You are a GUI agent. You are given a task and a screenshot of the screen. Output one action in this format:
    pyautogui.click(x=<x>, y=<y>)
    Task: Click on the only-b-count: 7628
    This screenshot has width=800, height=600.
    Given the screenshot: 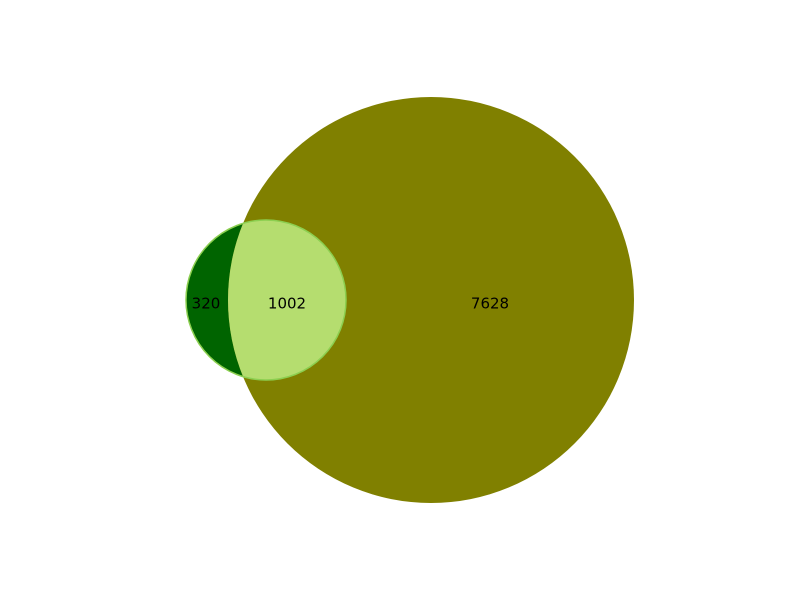 What is the action you would take?
    pyautogui.click(x=490, y=304)
    